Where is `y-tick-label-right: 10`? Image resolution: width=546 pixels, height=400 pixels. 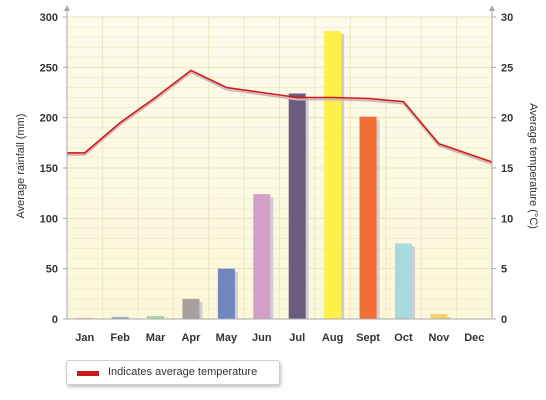 y-tick-label-right: 10 is located at coordinates (507, 219).